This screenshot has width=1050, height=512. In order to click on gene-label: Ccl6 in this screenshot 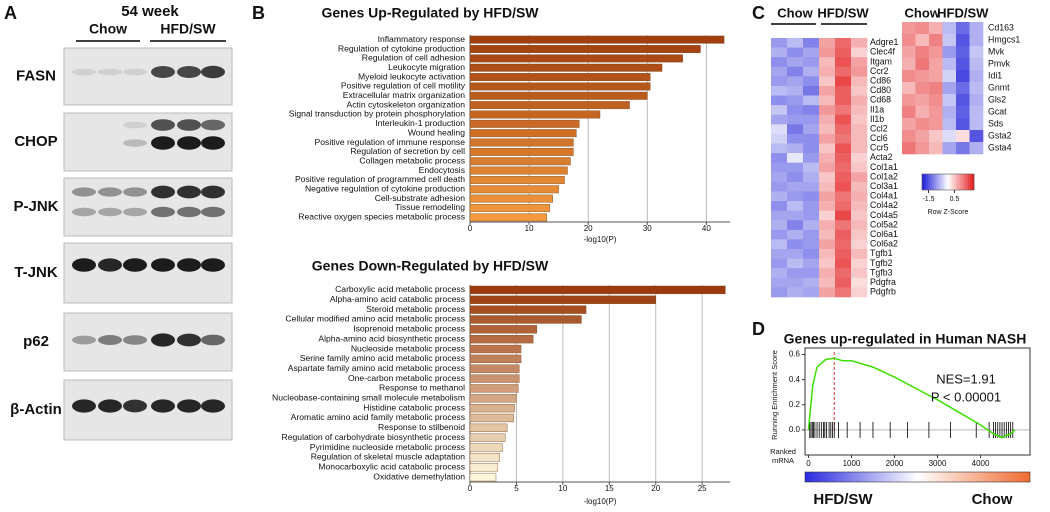, I will do `click(879, 138)`.